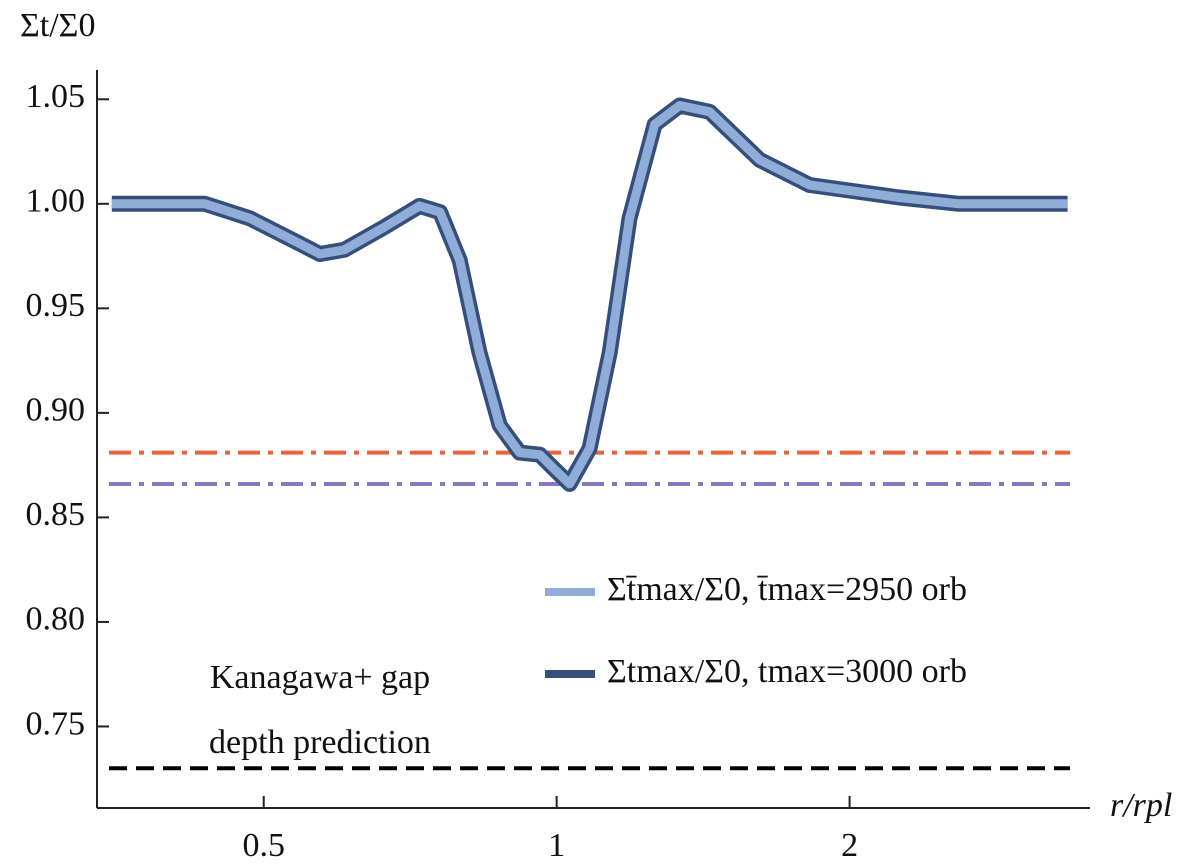 This screenshot has width=1200, height=866. I want to click on x-tick-label: 2, so click(849, 845).